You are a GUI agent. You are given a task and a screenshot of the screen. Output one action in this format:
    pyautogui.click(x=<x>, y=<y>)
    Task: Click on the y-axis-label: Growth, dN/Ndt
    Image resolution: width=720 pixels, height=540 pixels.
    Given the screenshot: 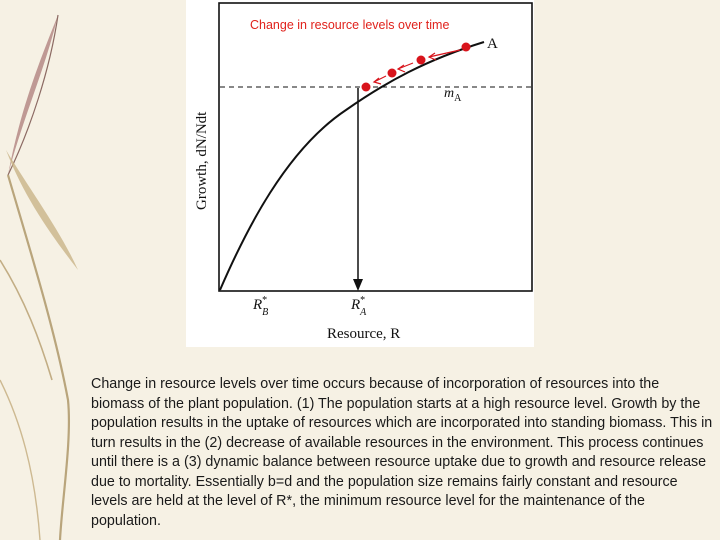 What is the action you would take?
    pyautogui.click(x=202, y=160)
    